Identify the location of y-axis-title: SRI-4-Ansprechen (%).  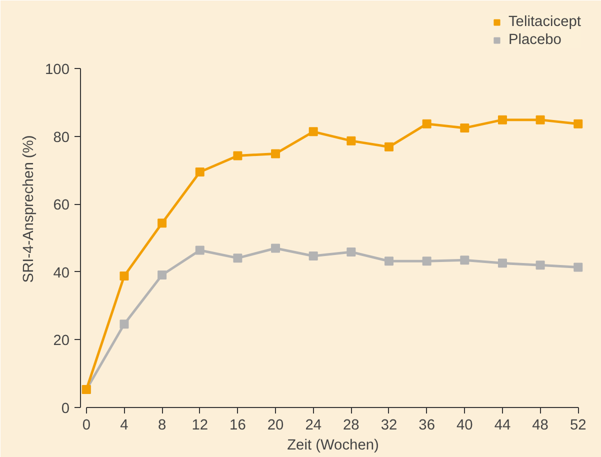
(29, 209).